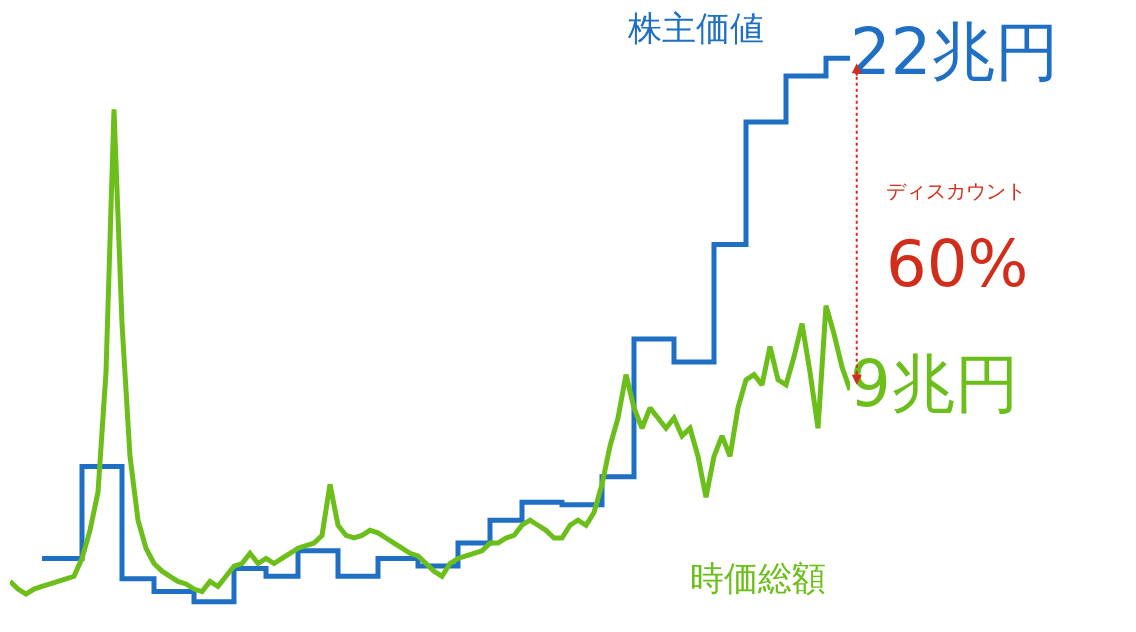 The height and width of the screenshot is (632, 1136). Describe the element at coordinates (956, 191) in the screenshot. I see `text: ディスカウント` at that location.